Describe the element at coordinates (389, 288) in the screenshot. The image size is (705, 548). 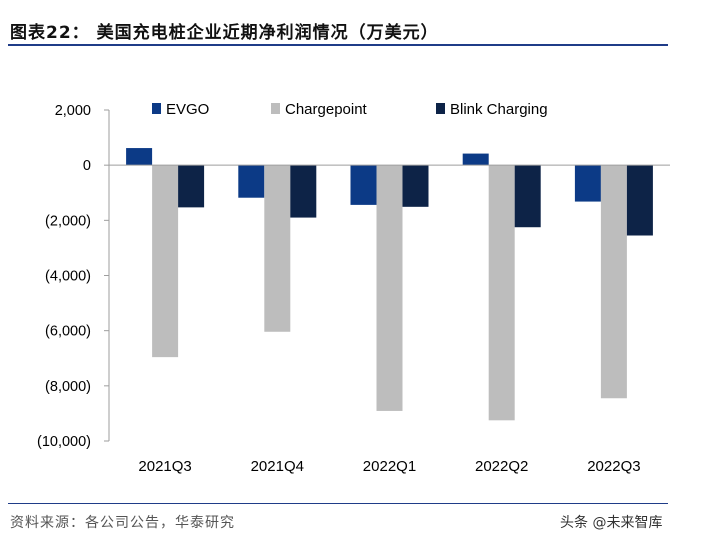
I see `bar-chargepoint-2022Q1` at that location.